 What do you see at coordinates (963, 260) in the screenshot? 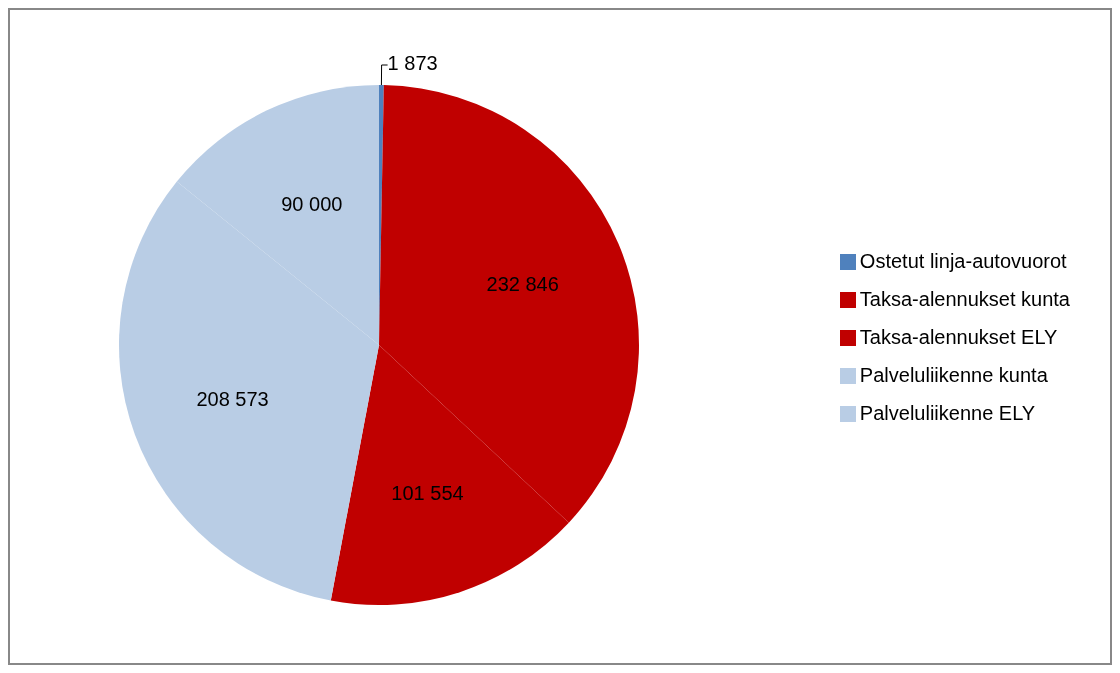
I see `legend-label: Ostetut linja-autovuorot` at bounding box center [963, 260].